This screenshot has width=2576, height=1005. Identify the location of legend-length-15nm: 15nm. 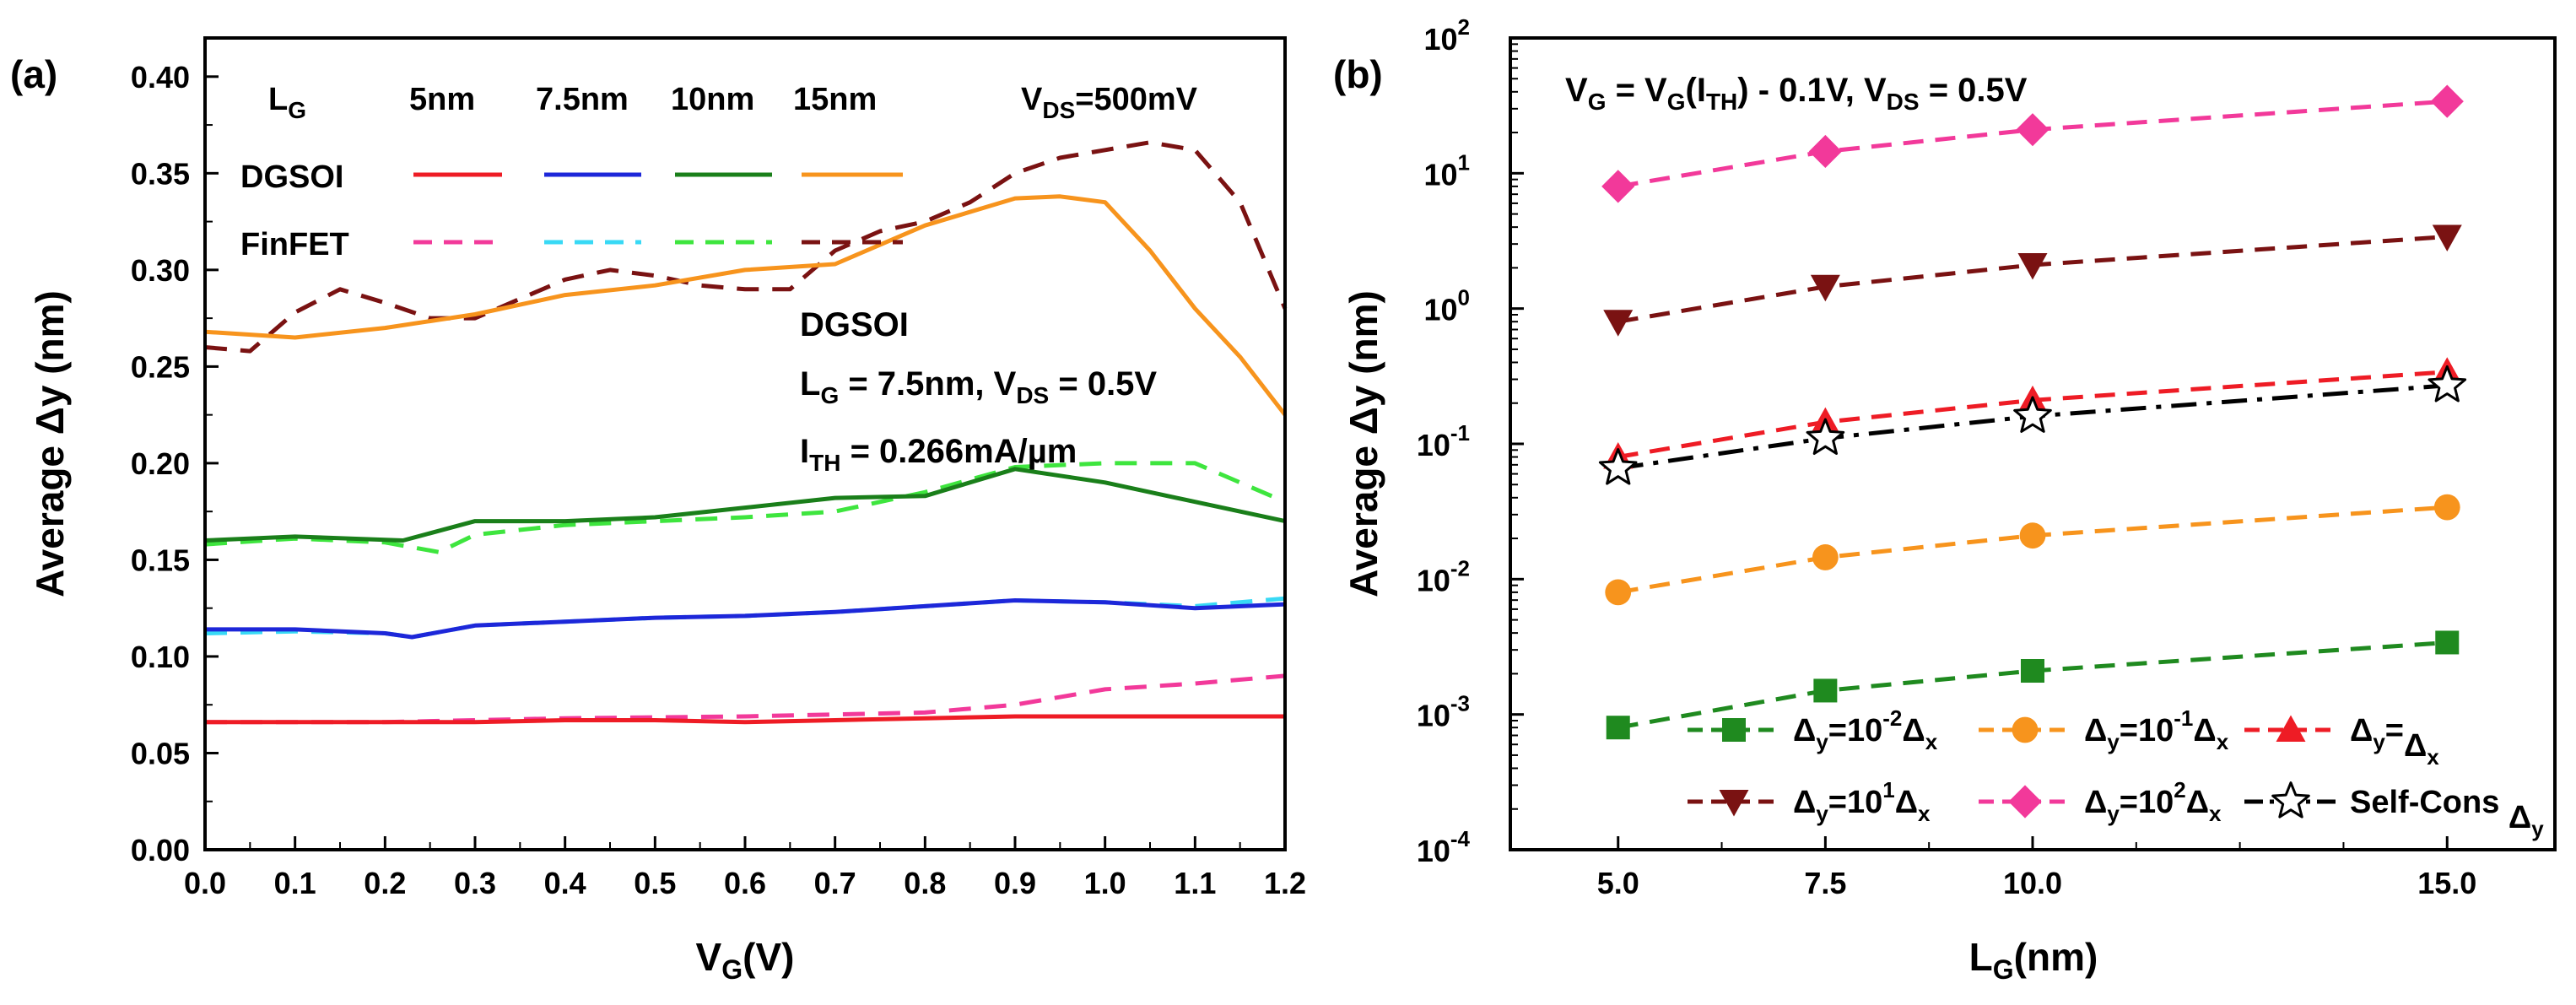
(835, 99).